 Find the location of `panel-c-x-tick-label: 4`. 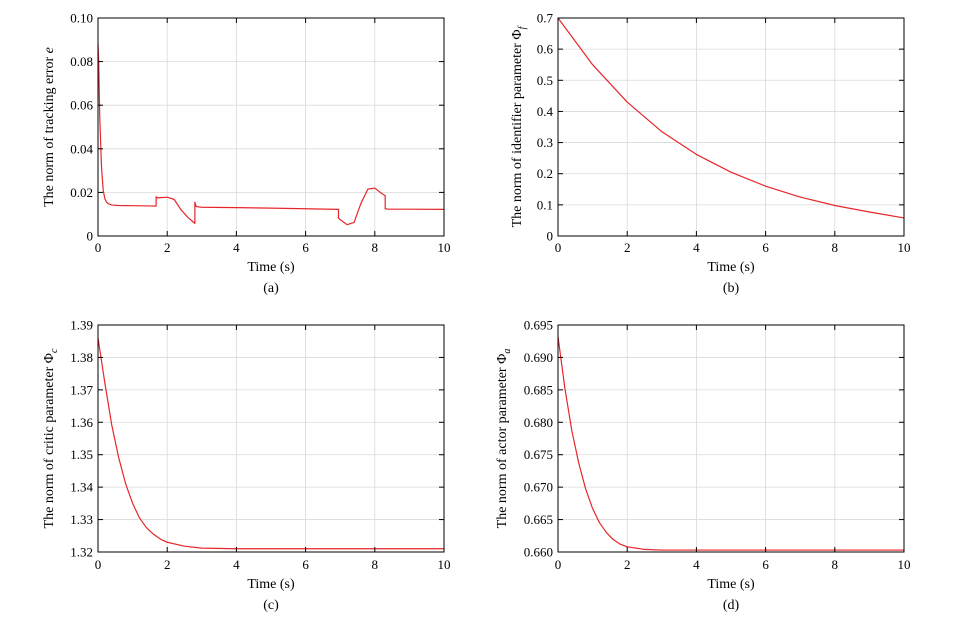

panel-c-x-tick-label: 4 is located at coordinates (236, 564).